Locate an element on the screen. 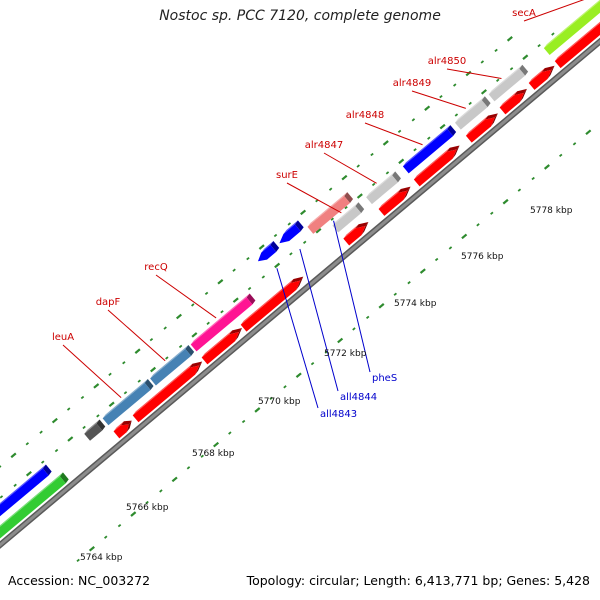  accession-info: Accession: NC_003272 is located at coordinates (79, 580).